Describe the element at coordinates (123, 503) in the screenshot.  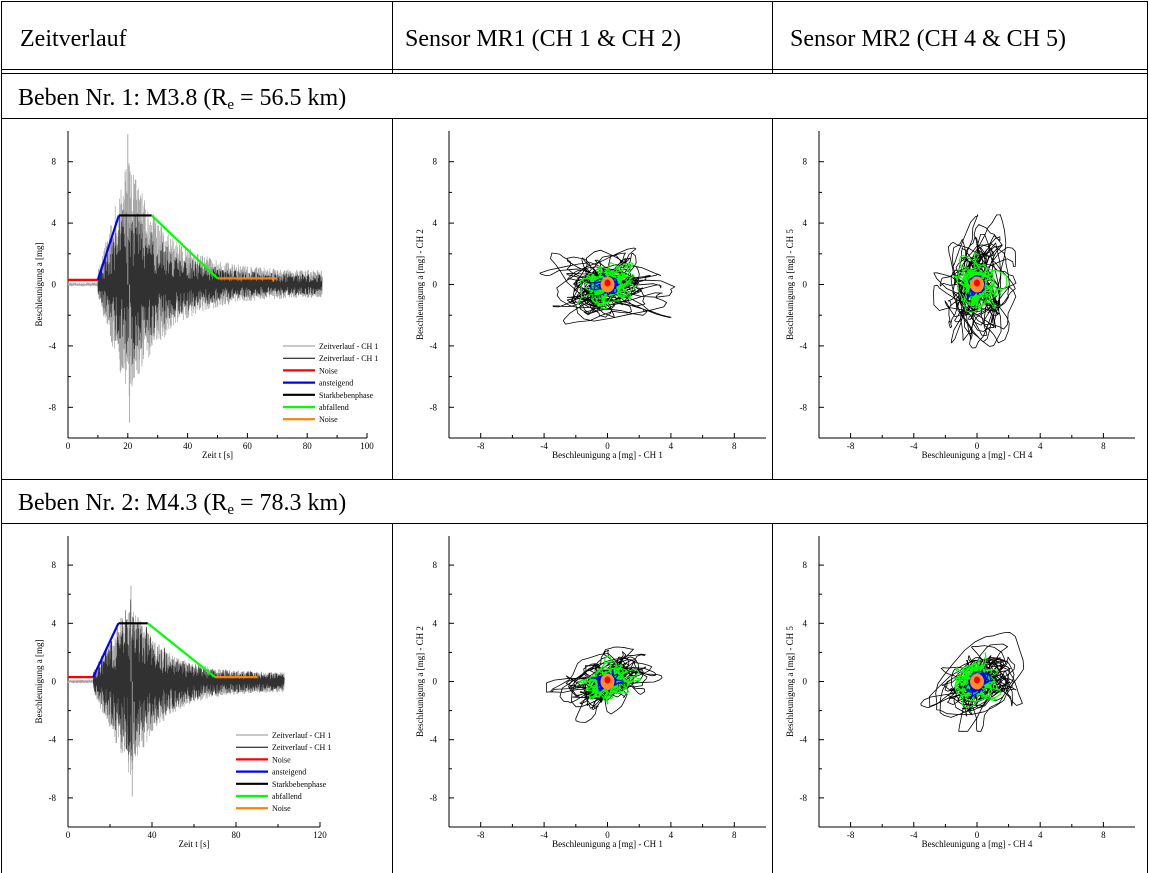
I see `quake2-label-prefix: Beben Nr. 2: M4.3 (R` at that location.